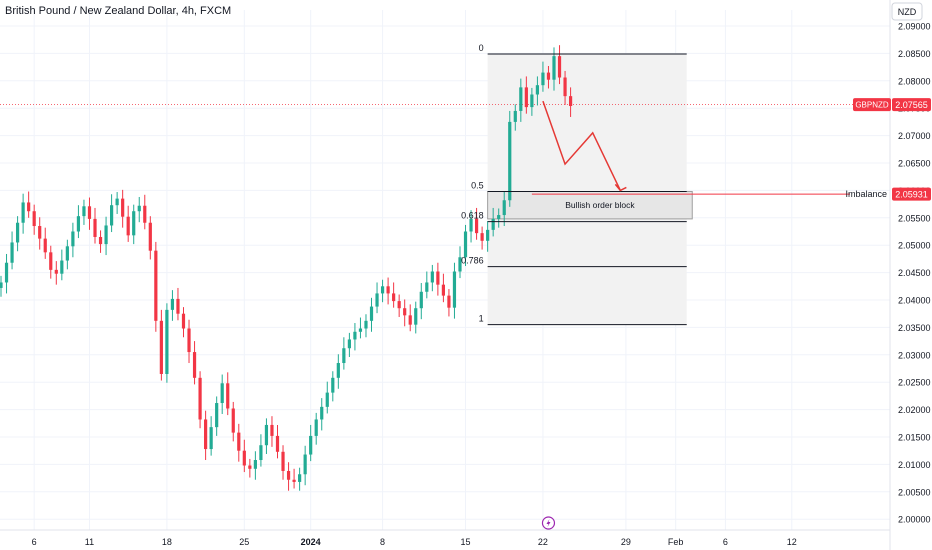 This screenshot has width=932, height=550. Describe the element at coordinates (914, 355) in the screenshot. I see `y-tick-label: 2.03000` at that location.